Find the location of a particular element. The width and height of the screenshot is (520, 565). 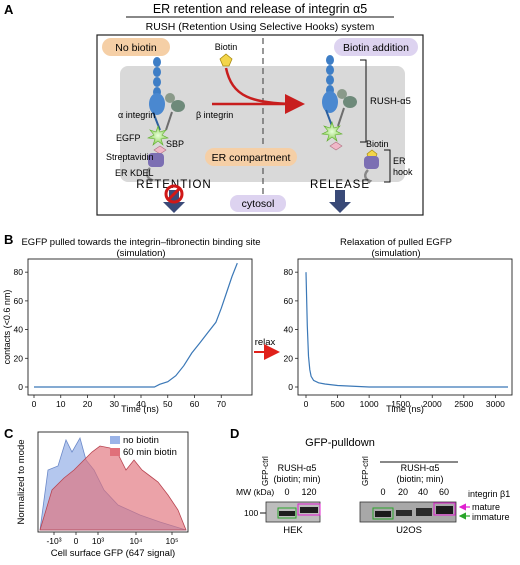

alpha-integrin-label: α integrin is located at coordinates (136, 115).